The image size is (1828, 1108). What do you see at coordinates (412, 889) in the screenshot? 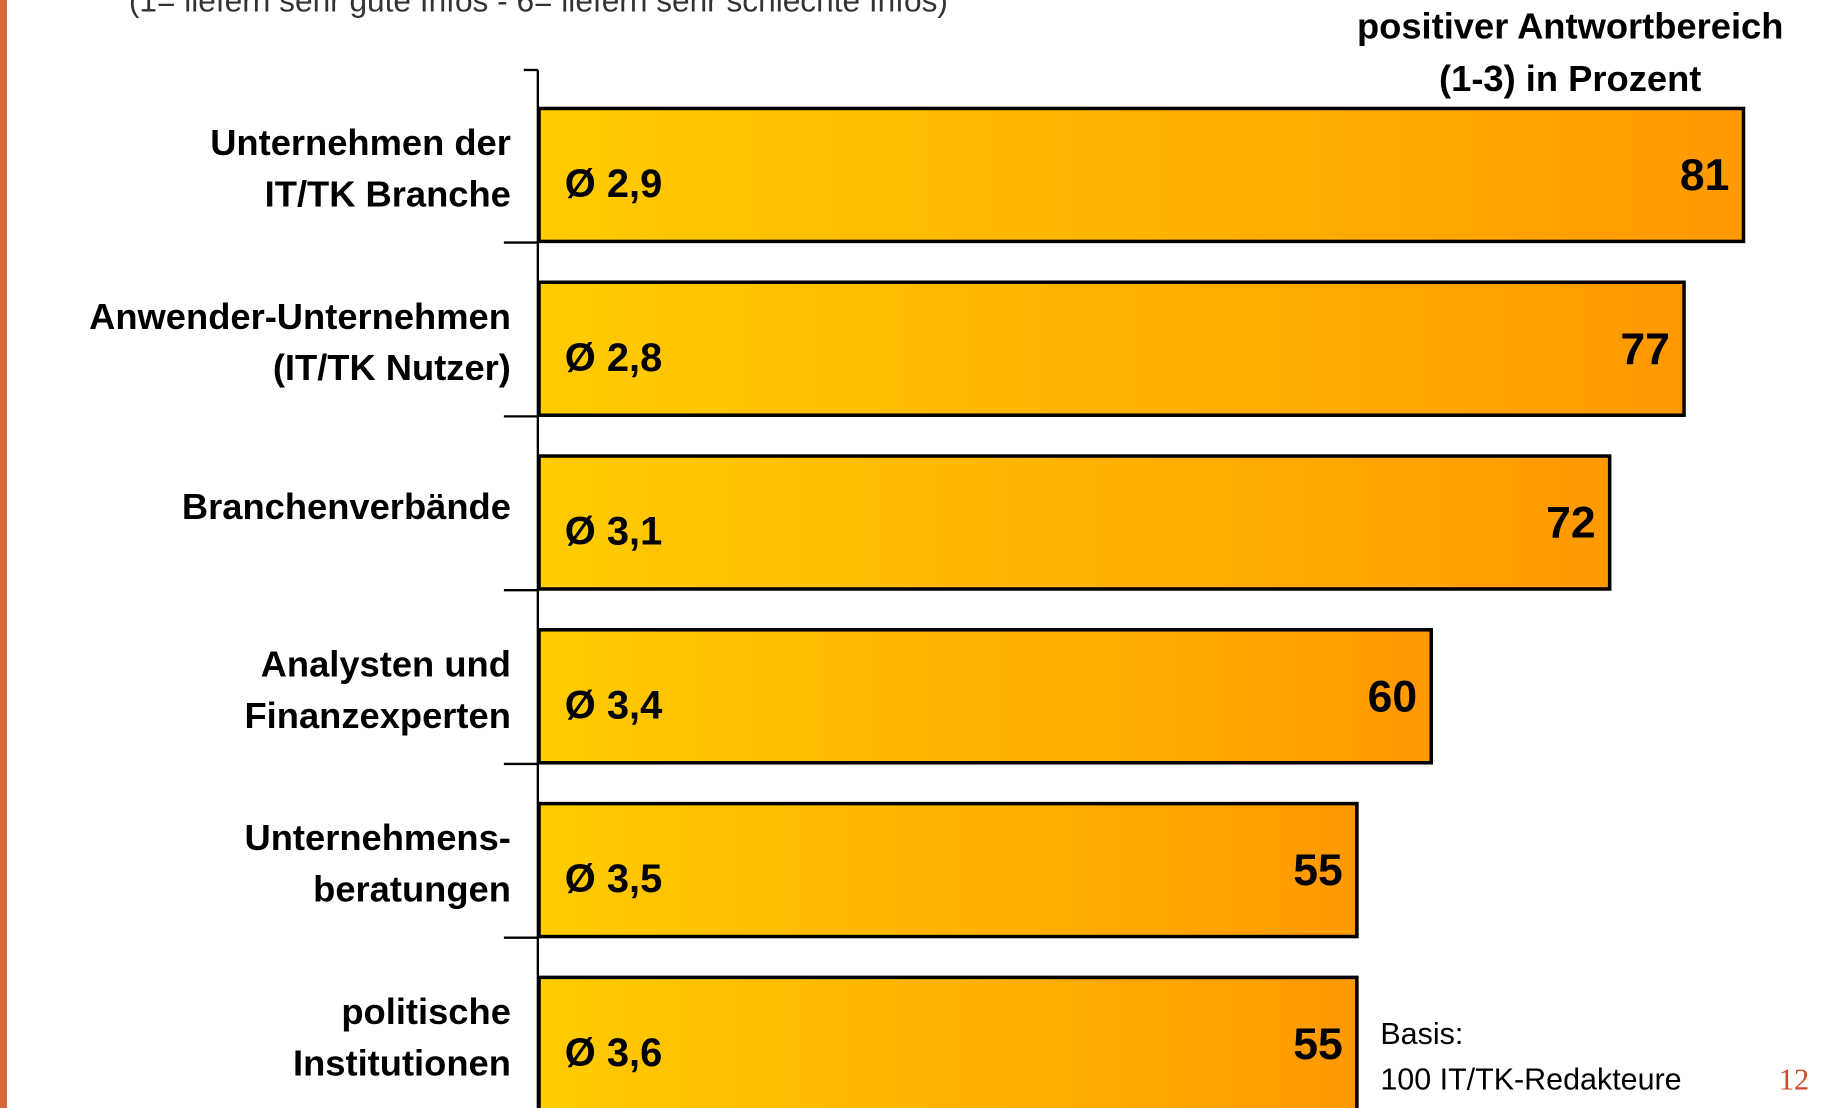
I see `category-label: beratungen` at bounding box center [412, 889].